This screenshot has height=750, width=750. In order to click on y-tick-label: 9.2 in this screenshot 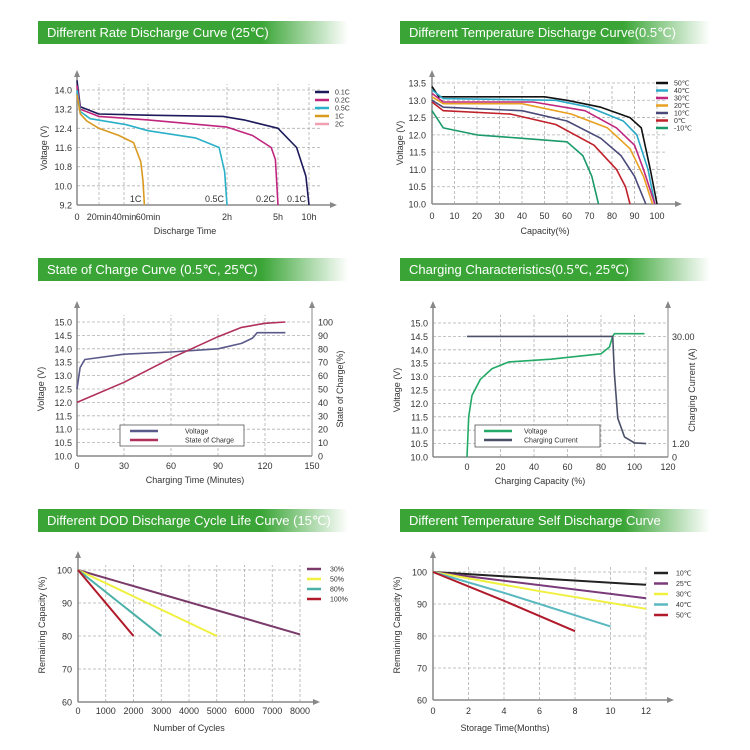, I will do `click(65, 206)`.